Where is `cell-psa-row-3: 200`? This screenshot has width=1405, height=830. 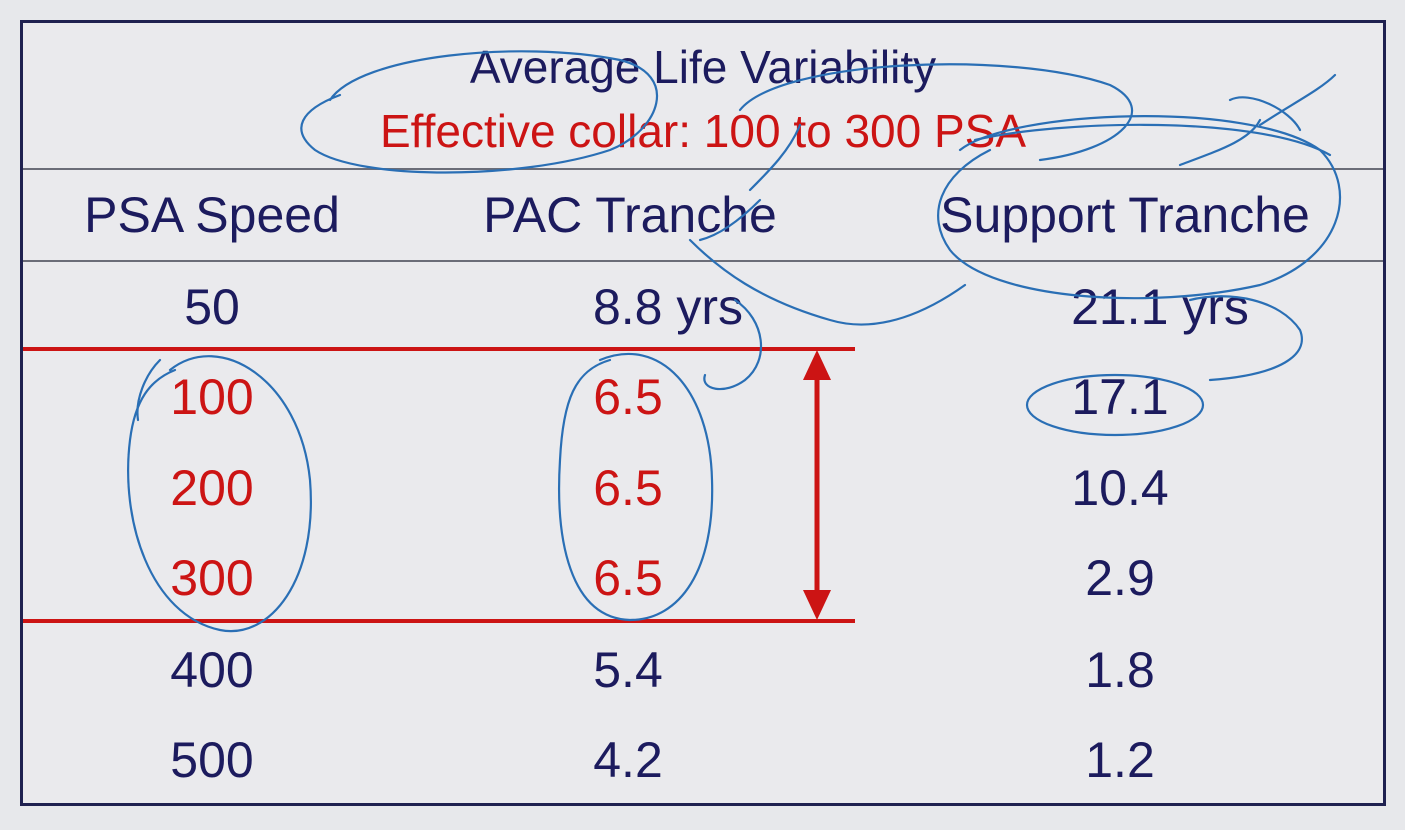
cell-psa-row-3: 200 is located at coordinates (212, 488).